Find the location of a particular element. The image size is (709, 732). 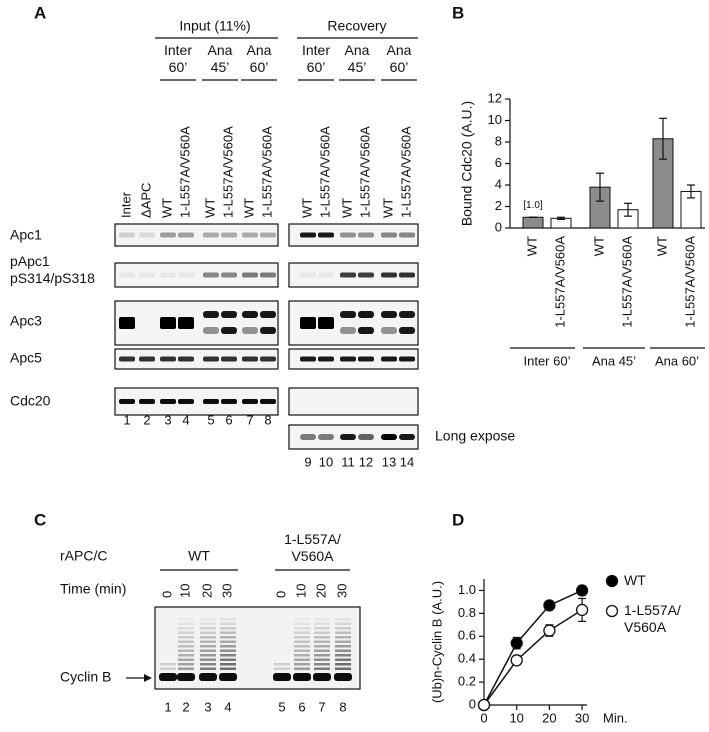

lane-number: 12 is located at coordinates (366, 461).